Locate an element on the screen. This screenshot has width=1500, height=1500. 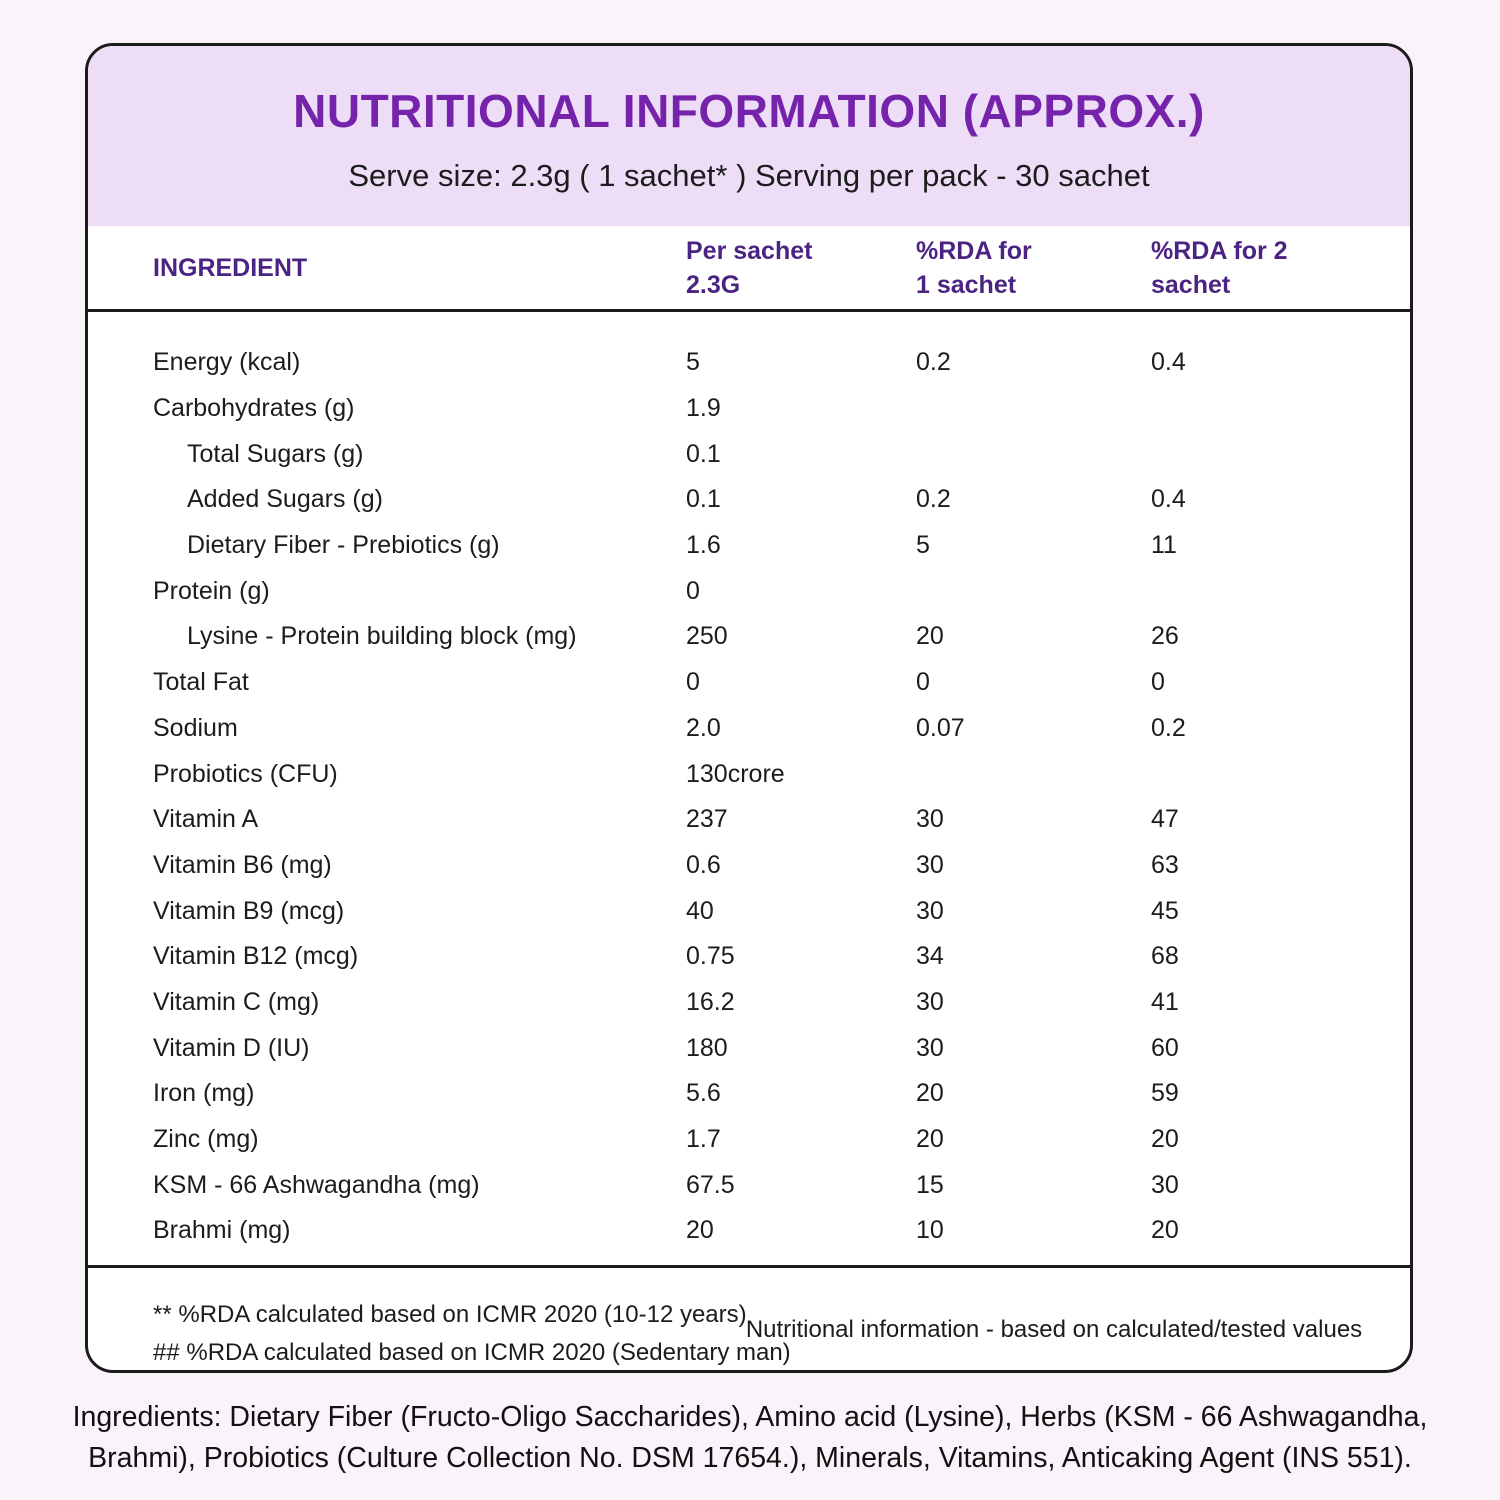
table-row: Total Fat 0 0 0 is located at coordinates (749, 683).